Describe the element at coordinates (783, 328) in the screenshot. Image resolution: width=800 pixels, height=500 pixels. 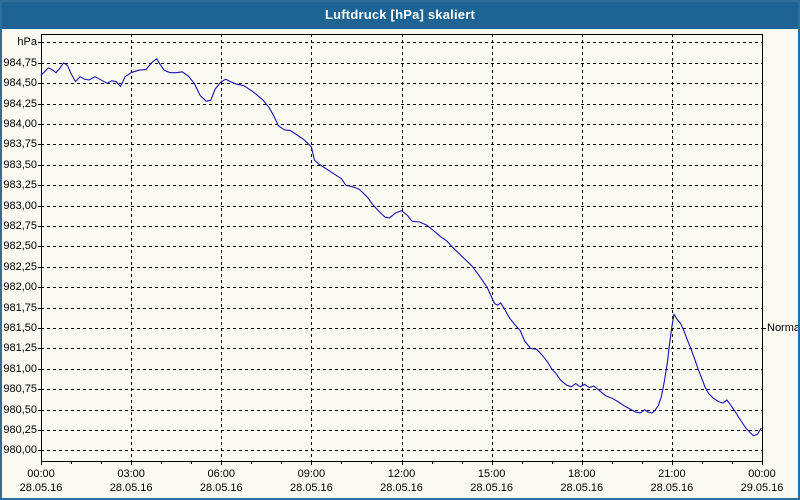
I see `normal-marker-label: Normal` at that location.